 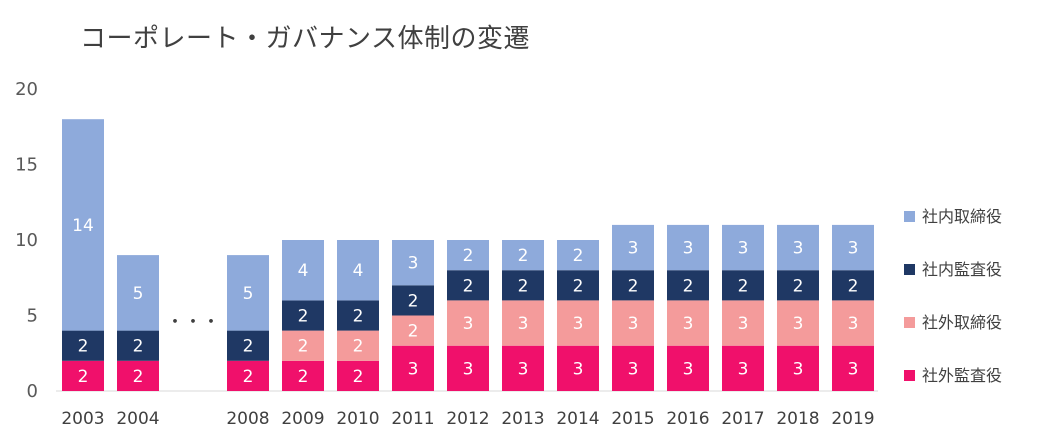 What do you see at coordinates (687, 419) in the screenshot?
I see `x-tick-label: 2016` at bounding box center [687, 419].